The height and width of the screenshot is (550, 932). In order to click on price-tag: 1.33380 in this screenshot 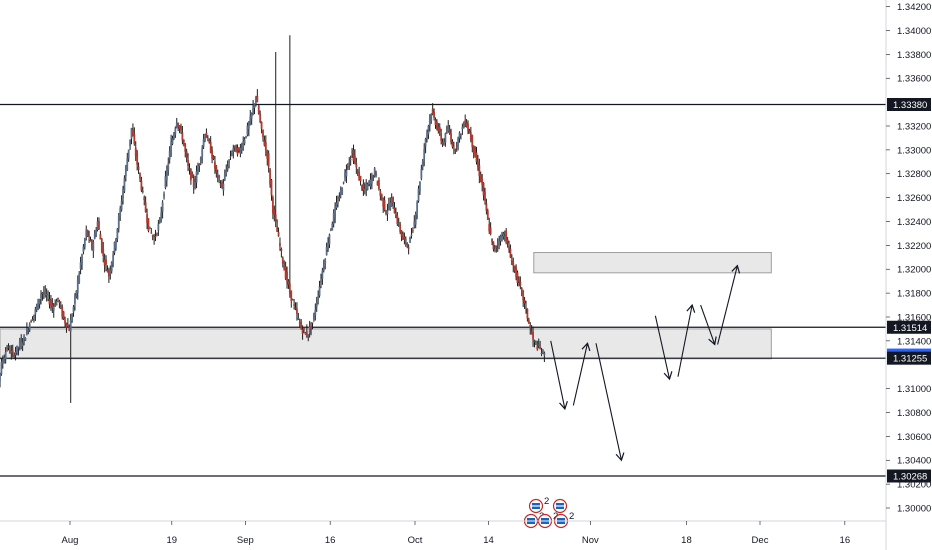, I will do `click(909, 104)`.